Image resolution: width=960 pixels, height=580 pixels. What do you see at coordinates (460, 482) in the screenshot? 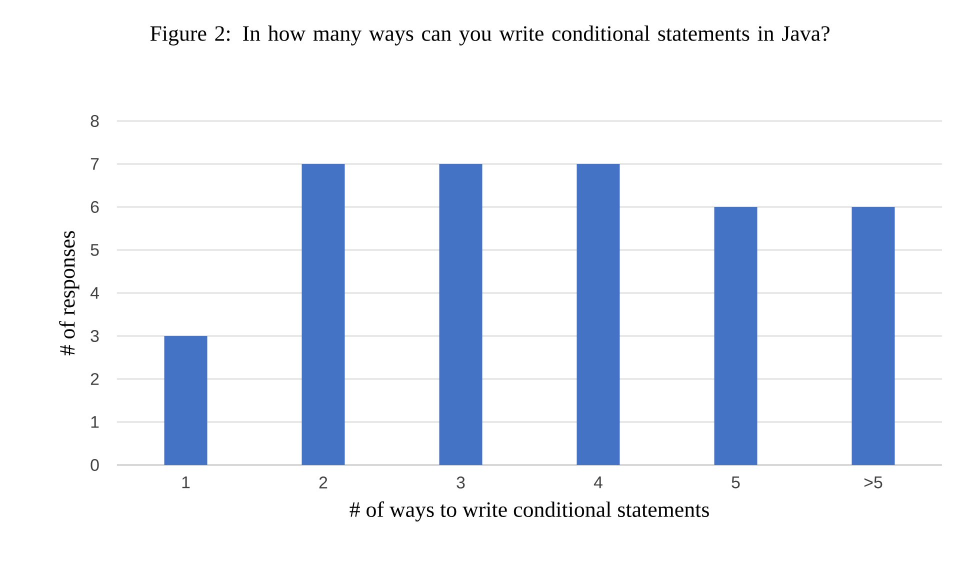
I see `x-tick-label: 3` at bounding box center [460, 482].